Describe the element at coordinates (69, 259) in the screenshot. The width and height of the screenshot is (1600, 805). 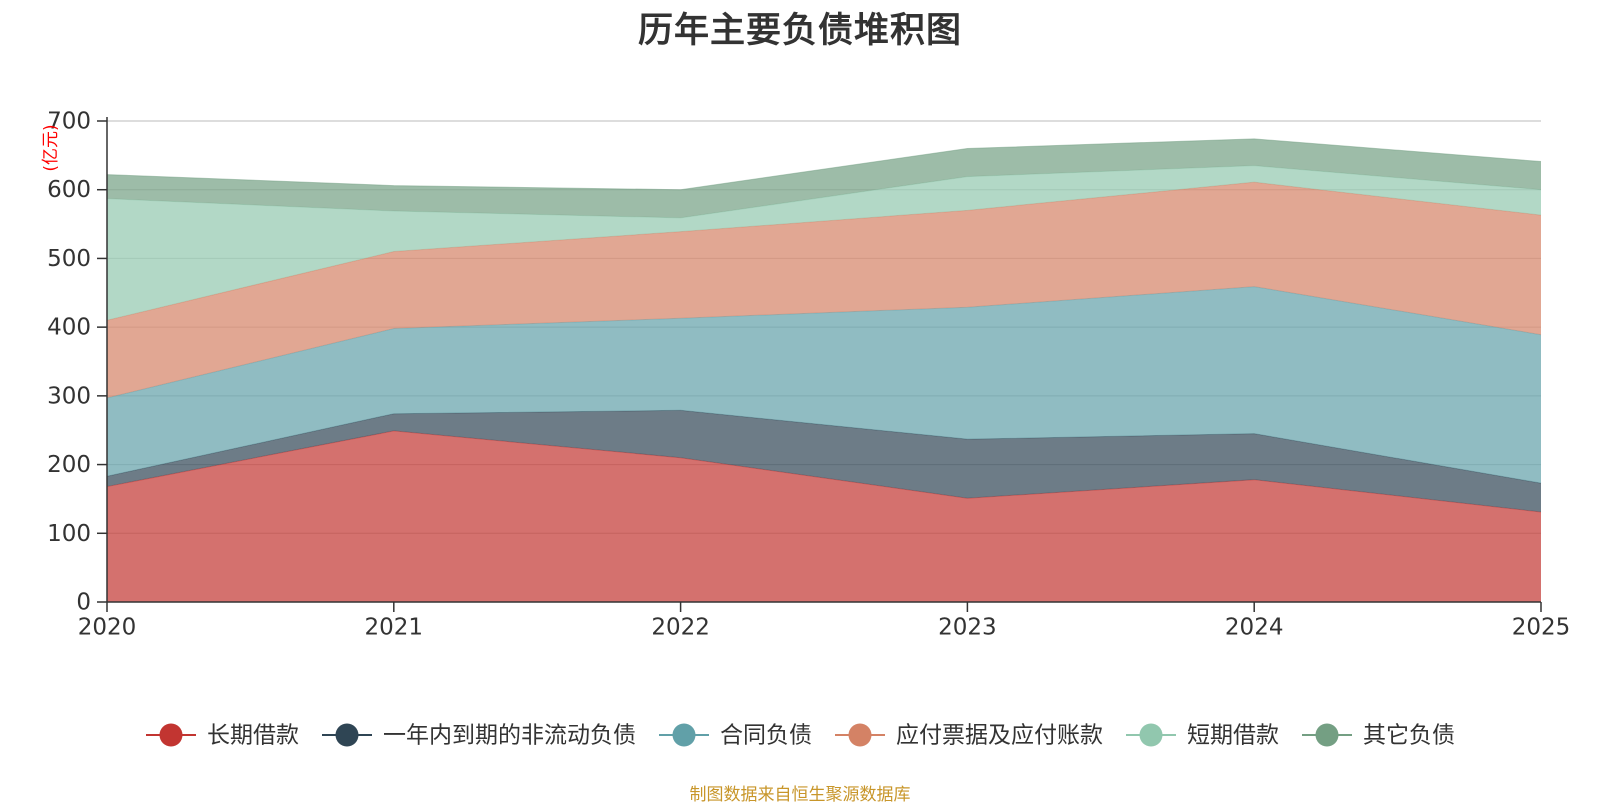
I see `y-tick-label: 500` at that location.